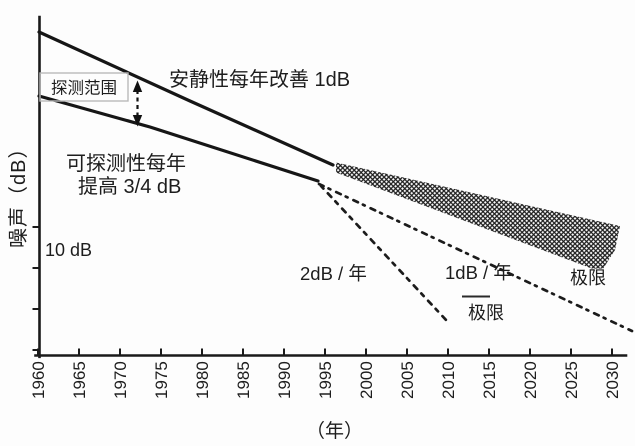  What do you see at coordinates (126, 163) in the screenshot?
I see `detectability-line-label-1: 可探测性每年` at bounding box center [126, 163].